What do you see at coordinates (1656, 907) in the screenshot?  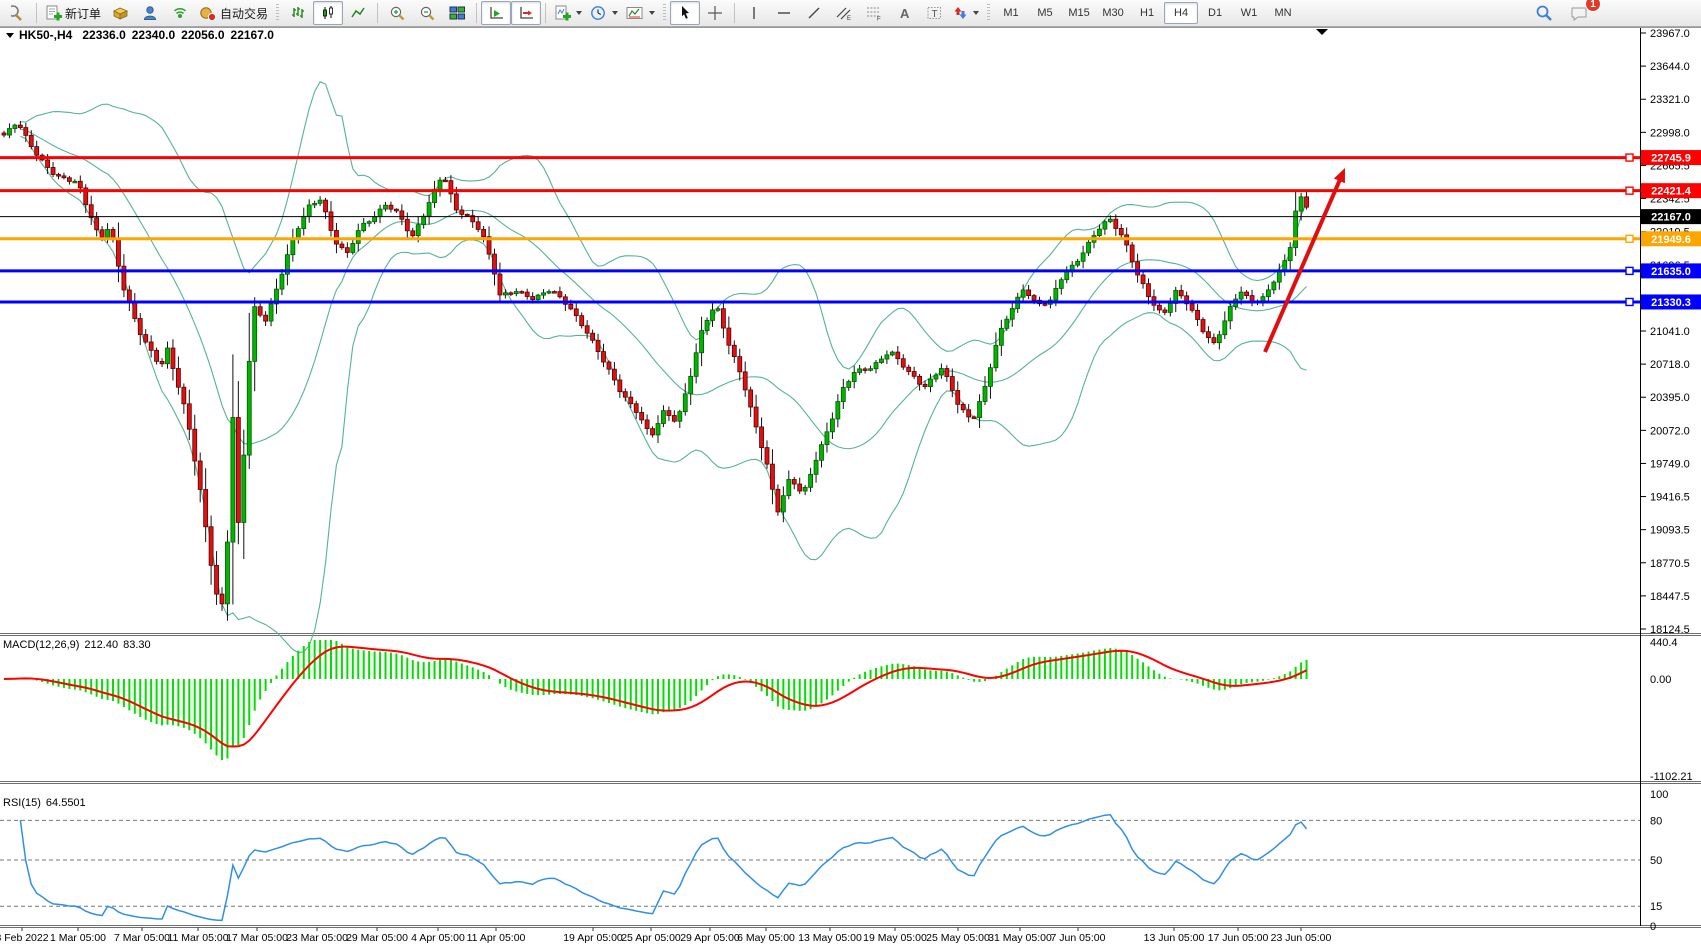 I see `rsi-axis-label: 15` at bounding box center [1656, 907].